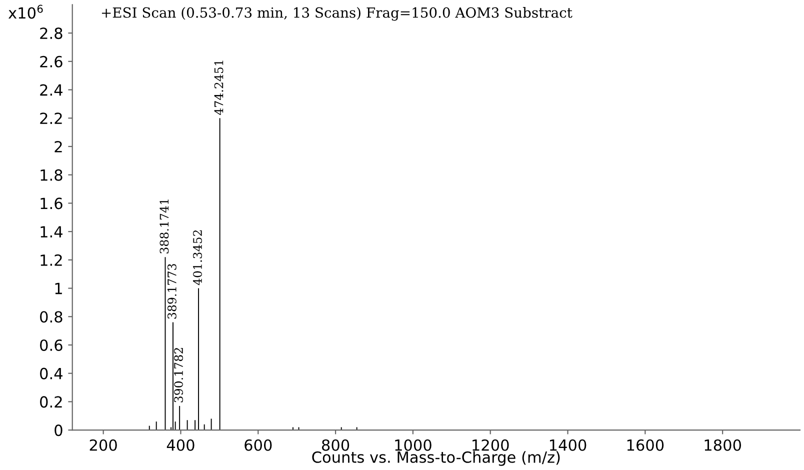  Describe the element at coordinates (164, 227) in the screenshot. I see `annotation: 388.1741` at that location.